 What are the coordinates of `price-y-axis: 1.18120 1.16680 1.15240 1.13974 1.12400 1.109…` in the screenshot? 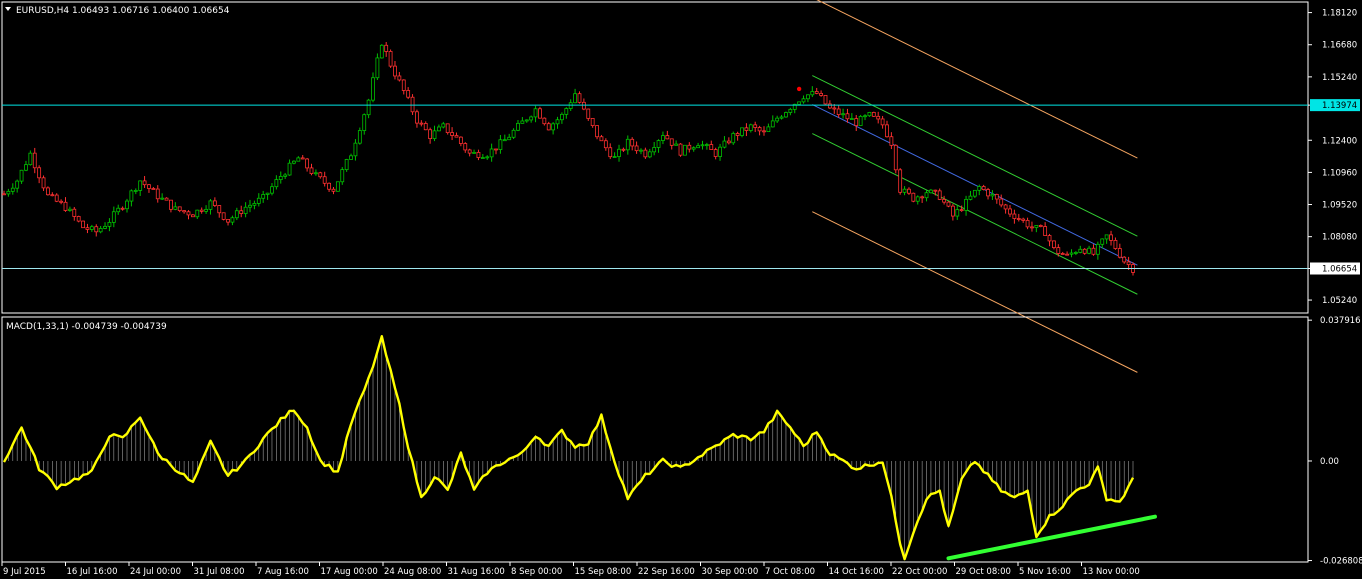 It's located at (1334, 157).